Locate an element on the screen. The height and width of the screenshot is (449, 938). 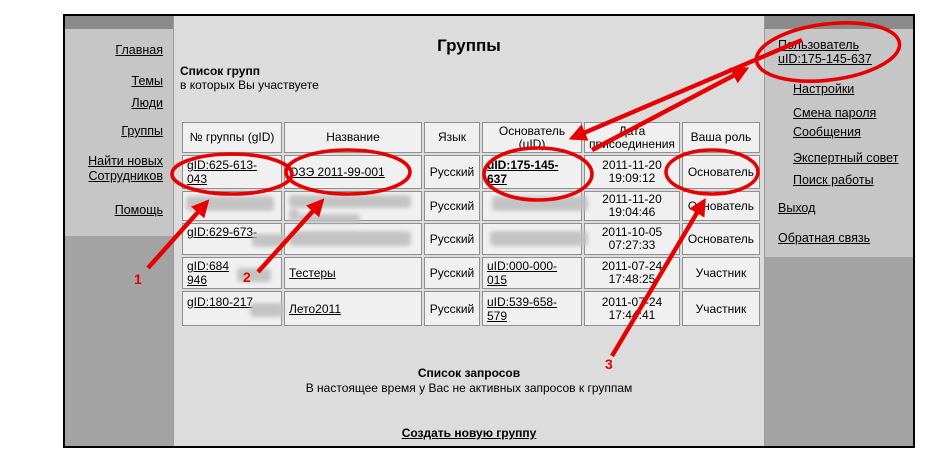
user-profile-label: Пользователь is located at coordinates (819, 45).